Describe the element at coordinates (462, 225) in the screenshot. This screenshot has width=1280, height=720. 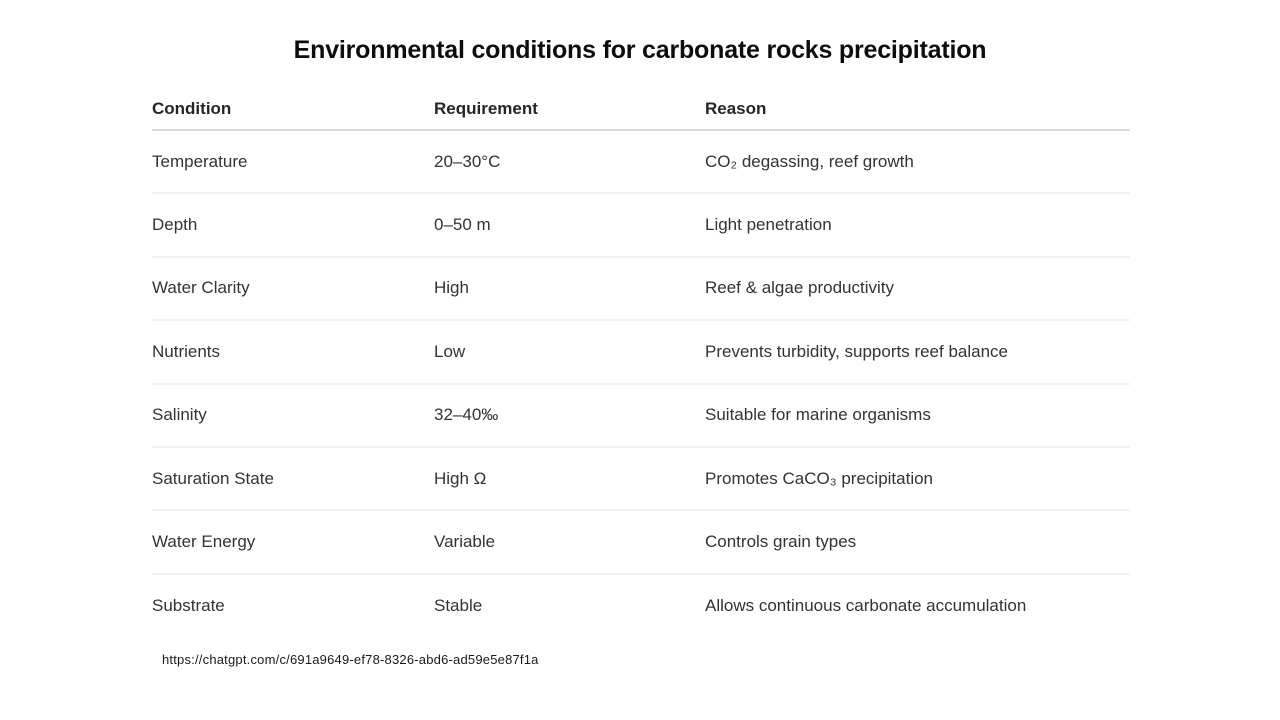
I see `requirement-cell: 0–50 m` at that location.